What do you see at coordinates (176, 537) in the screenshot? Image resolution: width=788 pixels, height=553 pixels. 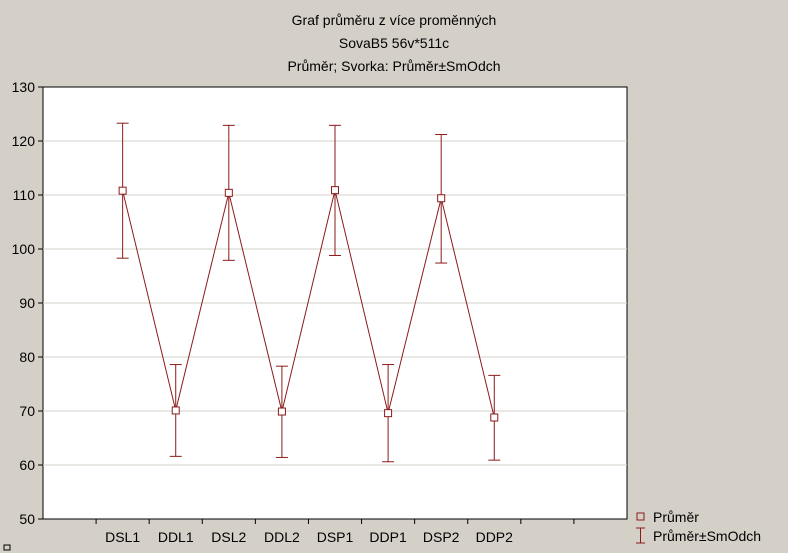 I see `x-tick-label: DDL1` at bounding box center [176, 537].